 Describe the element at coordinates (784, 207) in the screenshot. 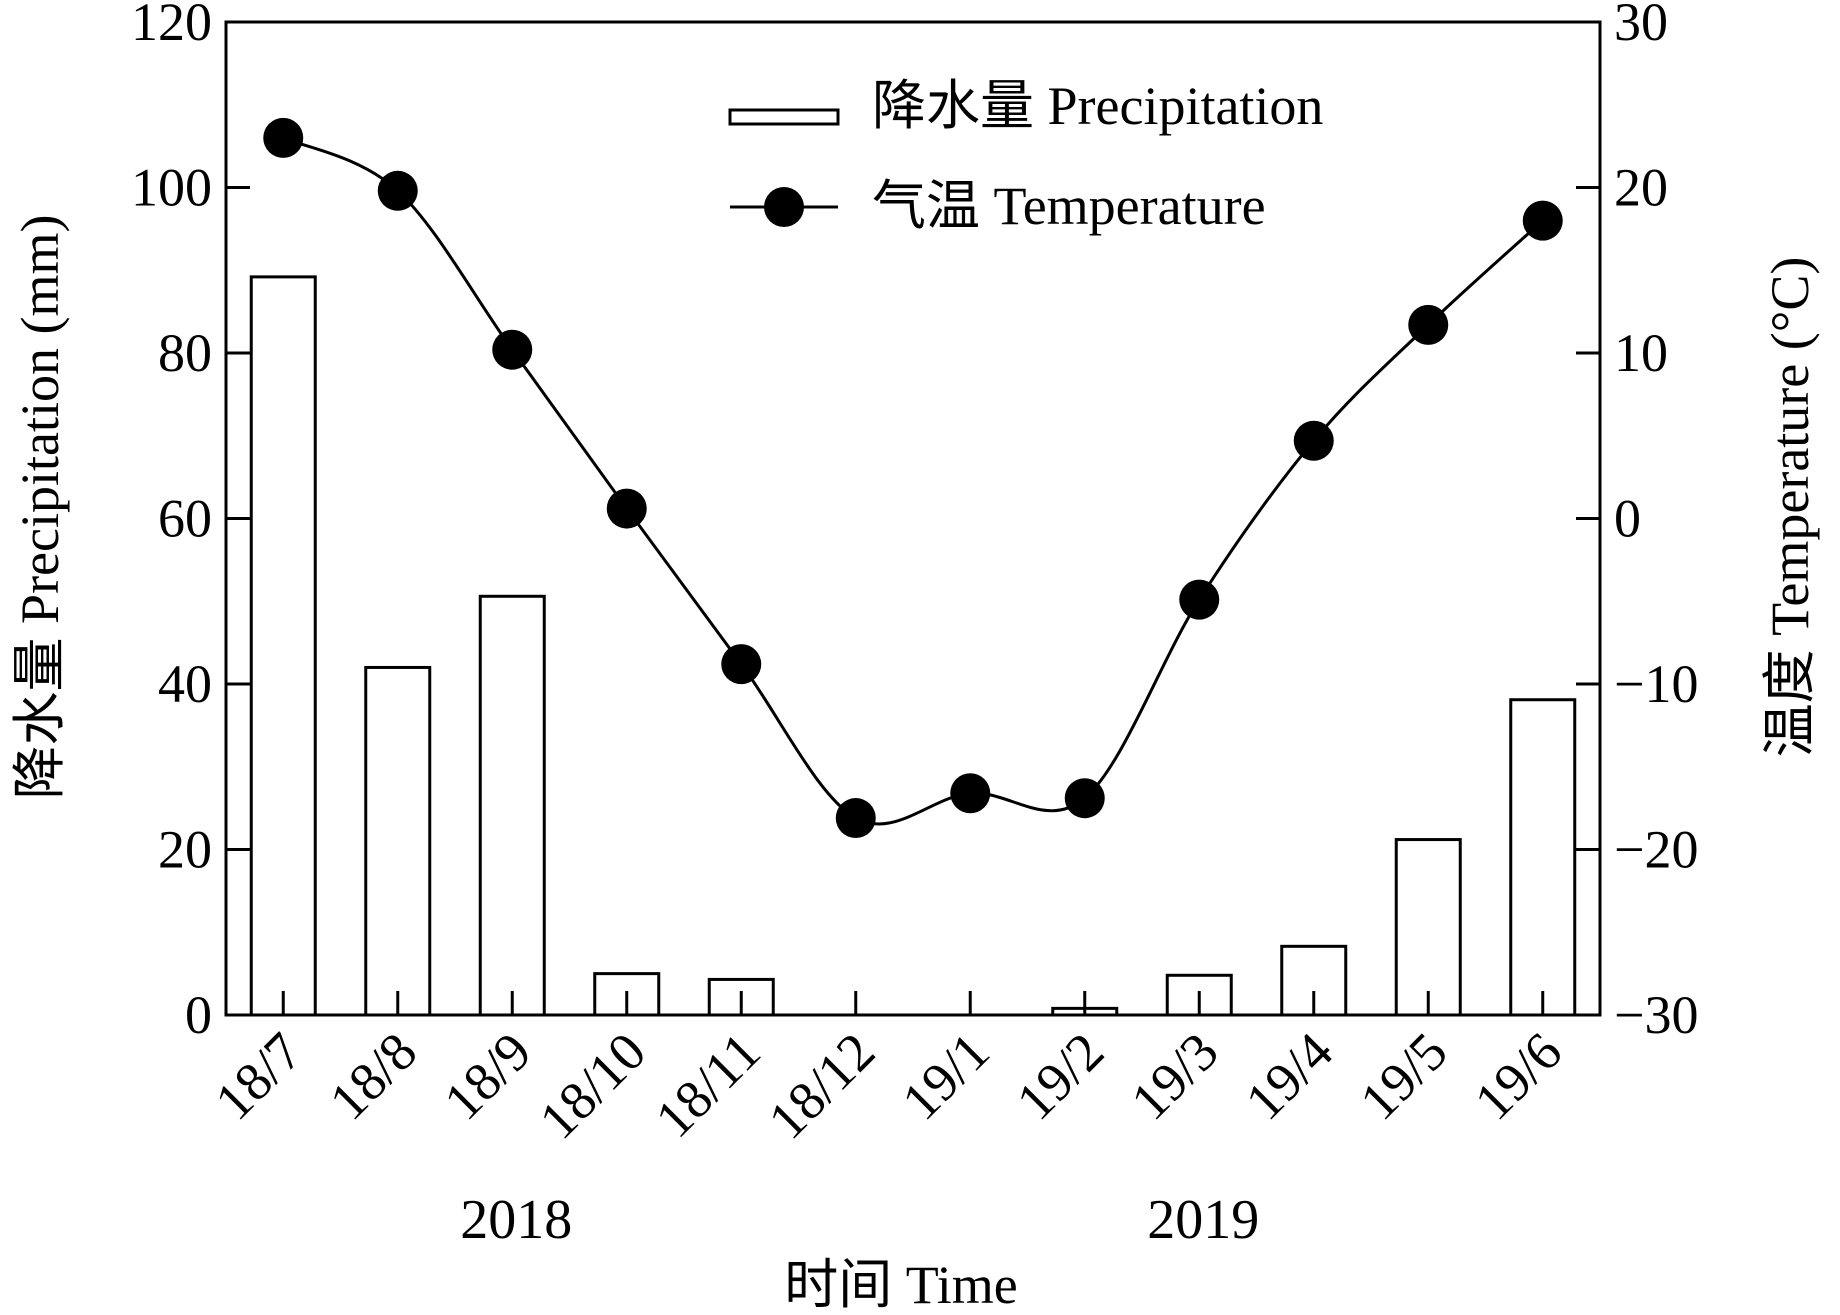

I see `legend-marker` at that location.